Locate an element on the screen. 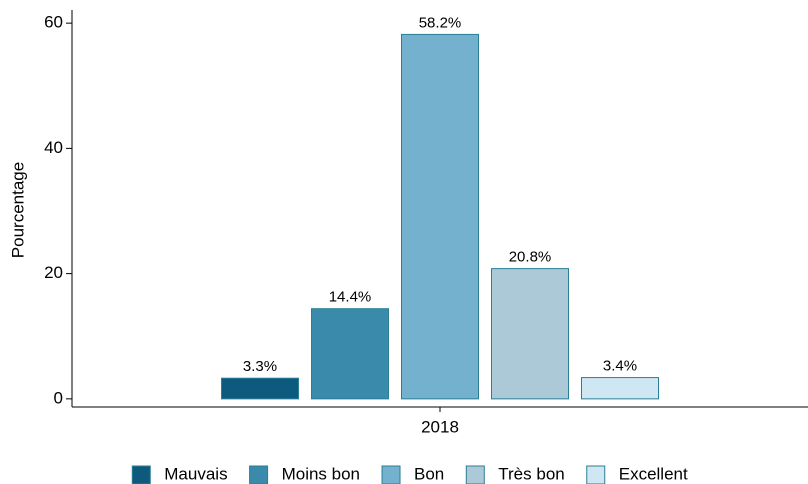 Image resolution: width=808 pixels, height=484 pixels. legend-label: Mauvais is located at coordinates (195, 473).